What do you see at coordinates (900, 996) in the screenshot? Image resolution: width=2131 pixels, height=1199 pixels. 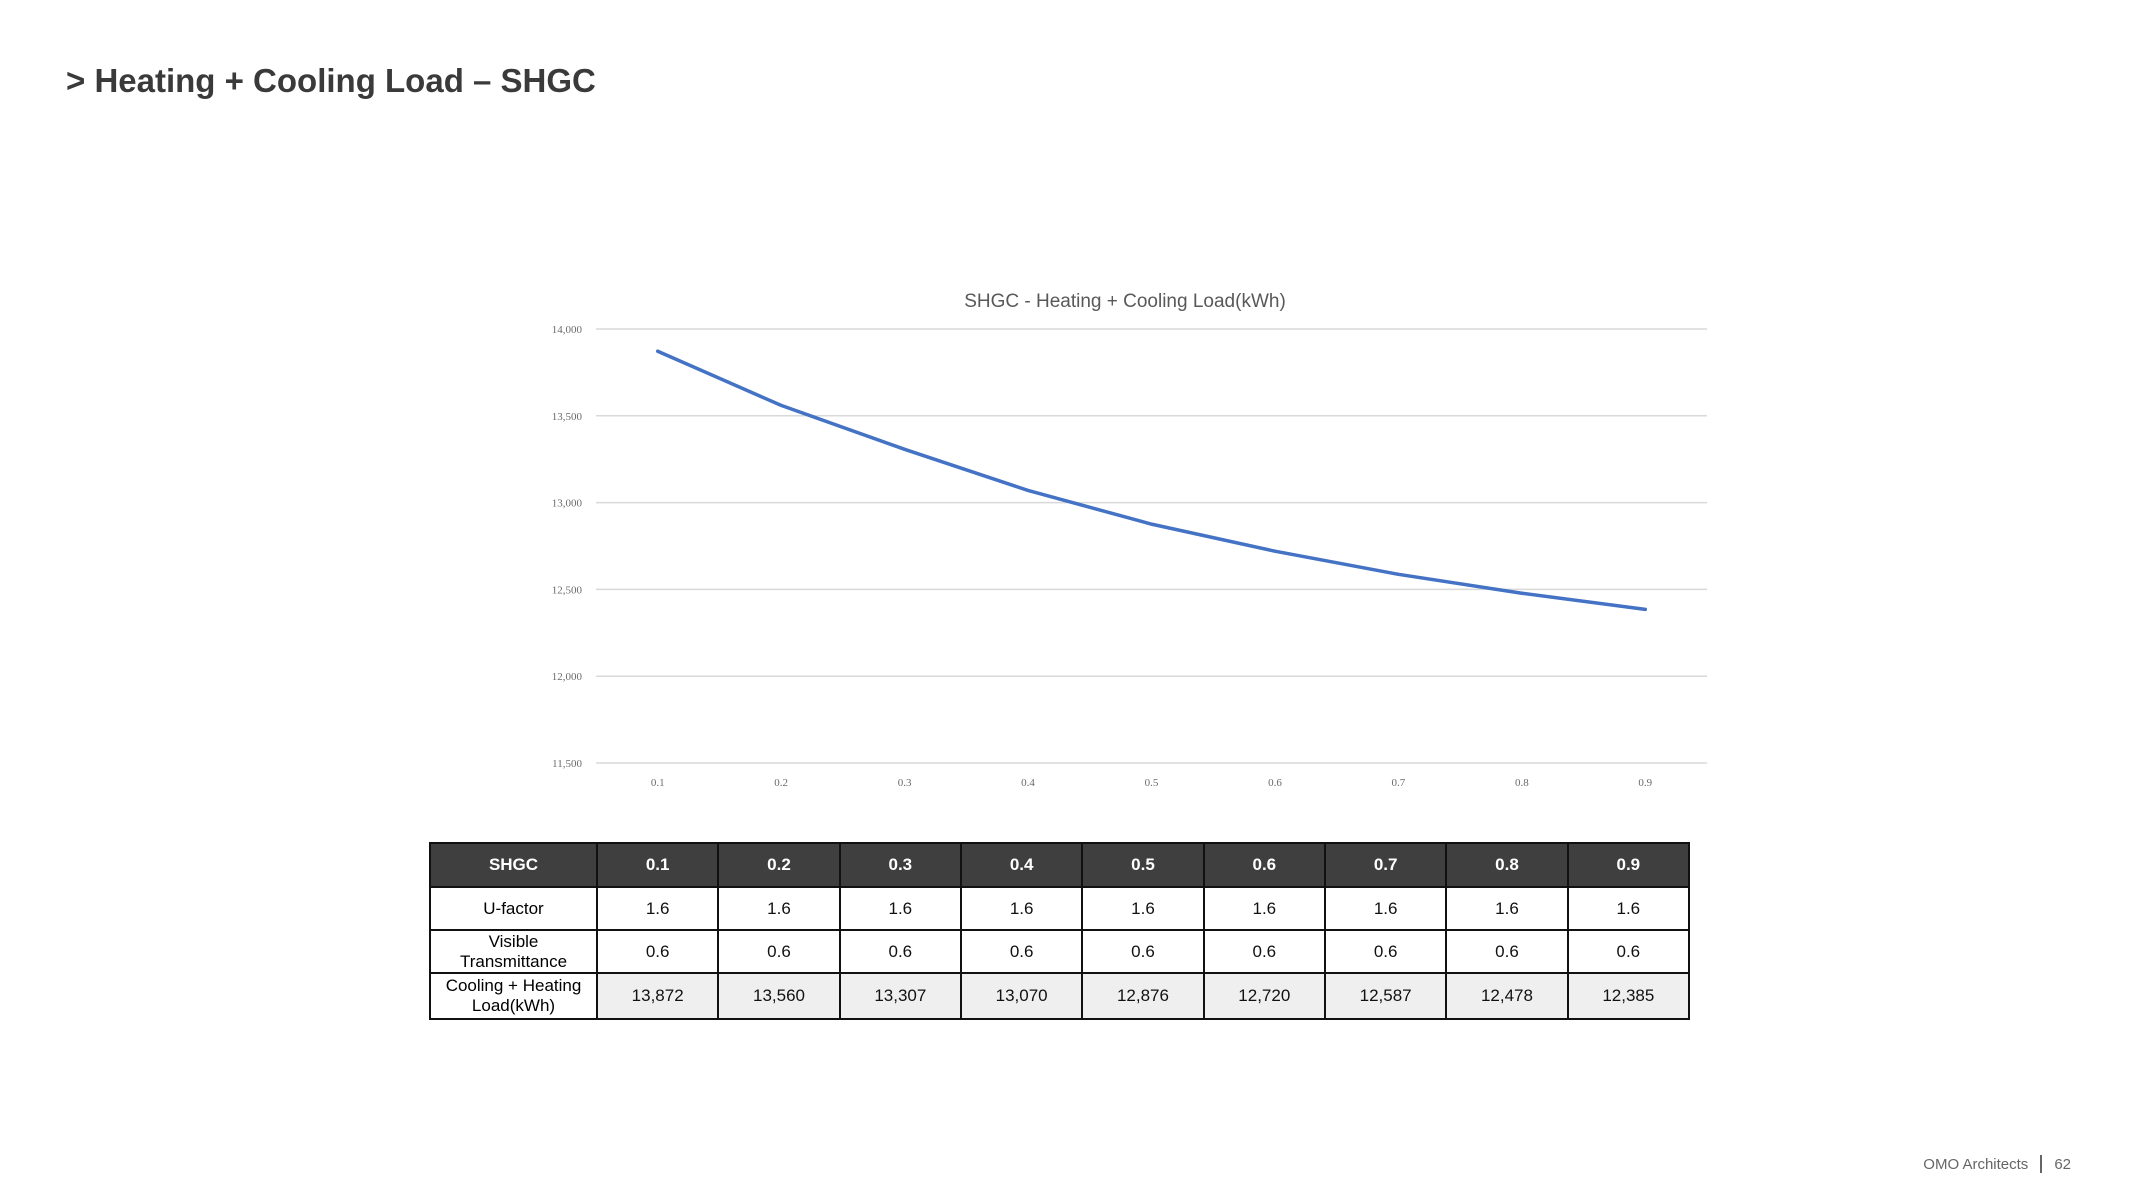 I see `table-cell: 13,307` at bounding box center [900, 996].